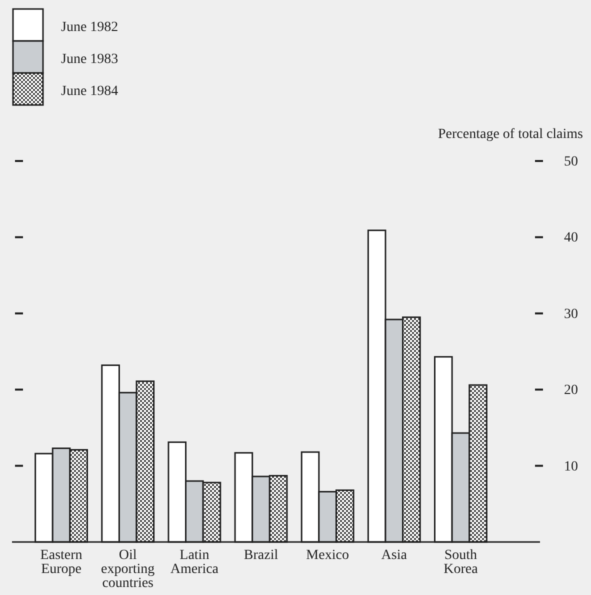  I want to click on x-tick-label: Eastern Europe, so click(61, 562).